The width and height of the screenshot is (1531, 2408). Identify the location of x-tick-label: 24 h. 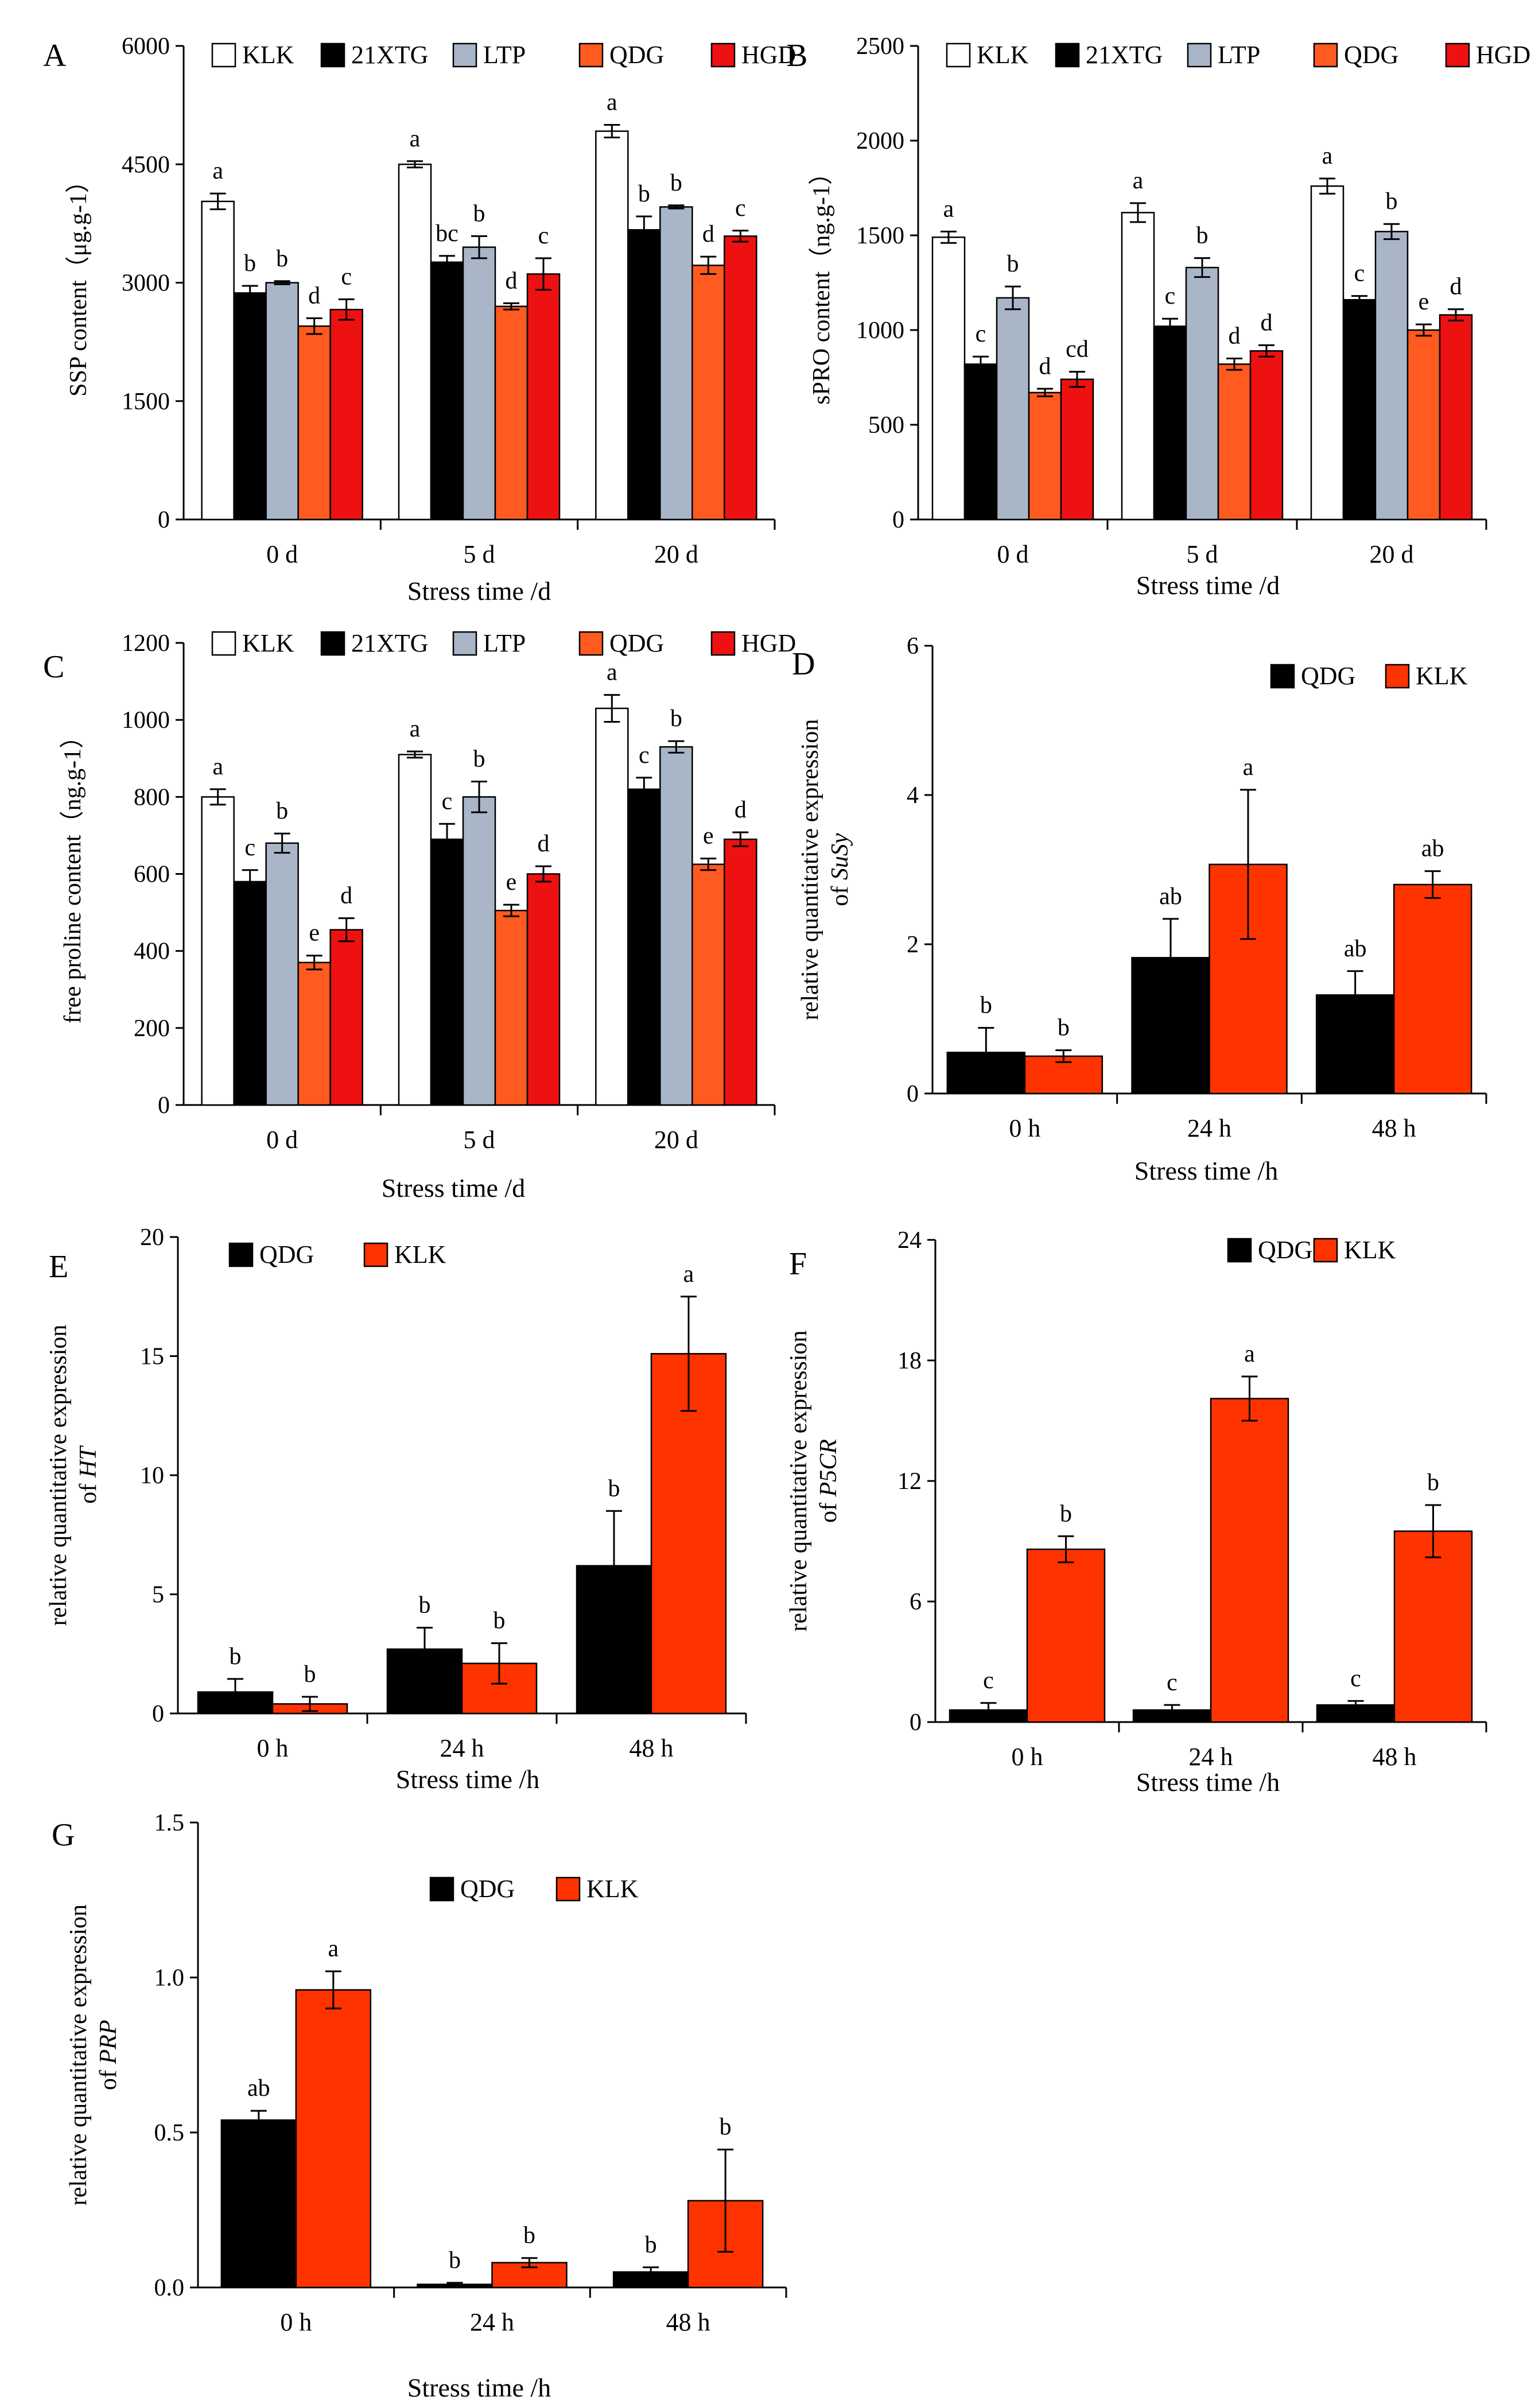
(462, 1748).